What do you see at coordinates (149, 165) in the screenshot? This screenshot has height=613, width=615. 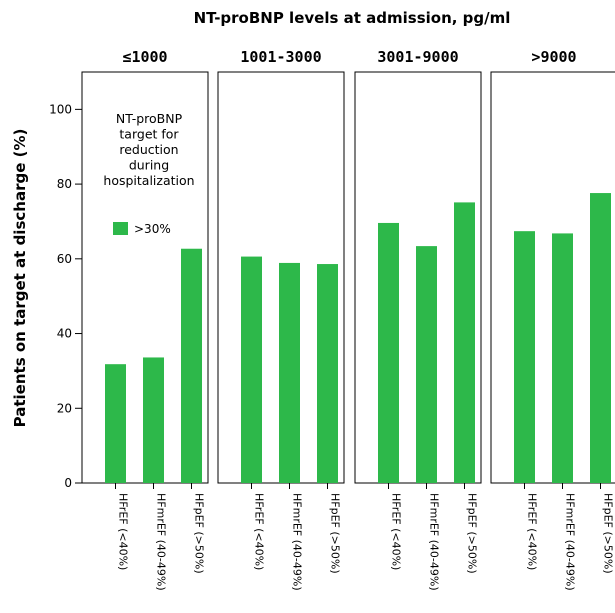 I see `legend-title-line: during` at bounding box center [149, 165].